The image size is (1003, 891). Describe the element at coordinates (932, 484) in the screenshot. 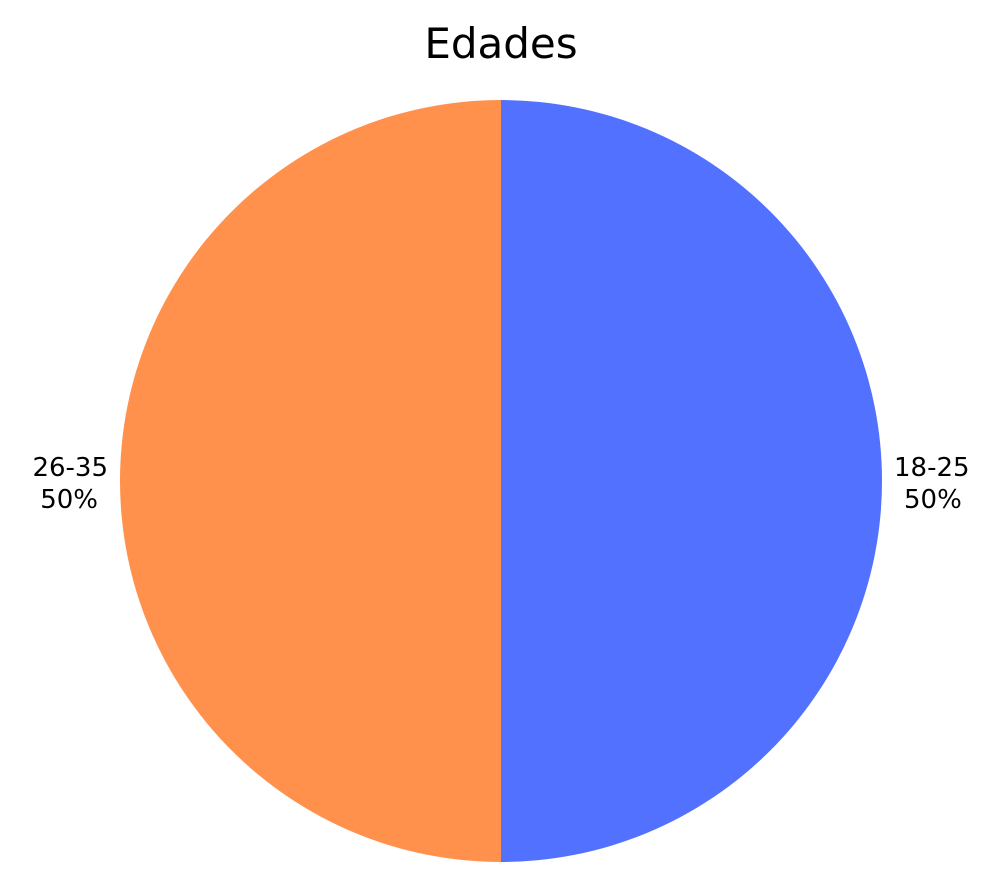

I see `slice-label-18-25: 18-25 50%` at that location.